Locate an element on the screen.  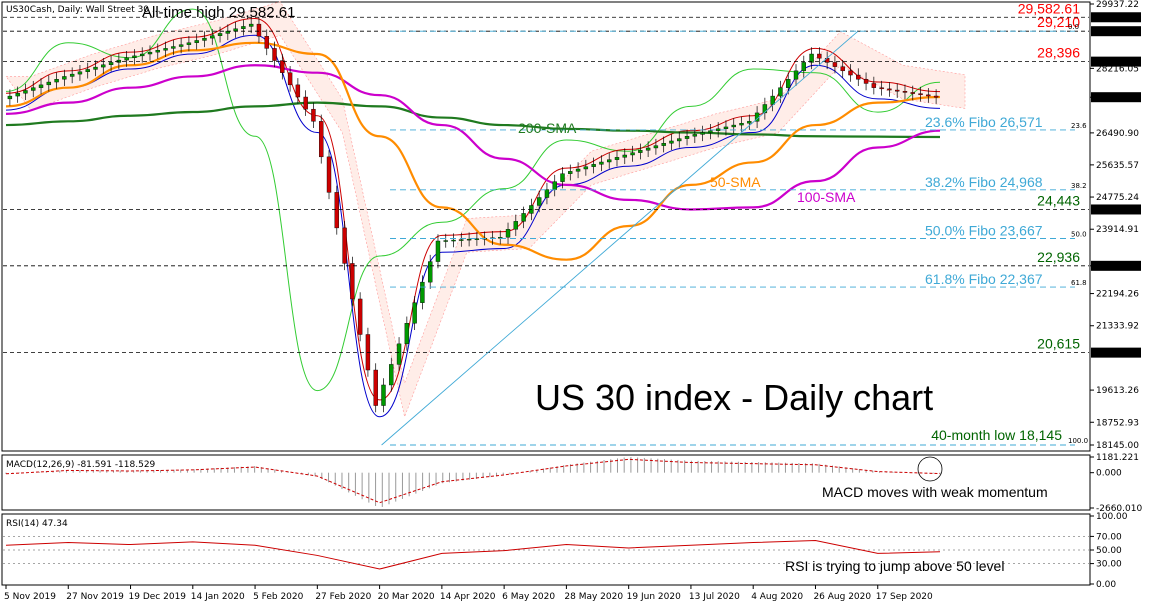
fibo-label: 61.8% Fibo 22,367 is located at coordinates (984, 279).